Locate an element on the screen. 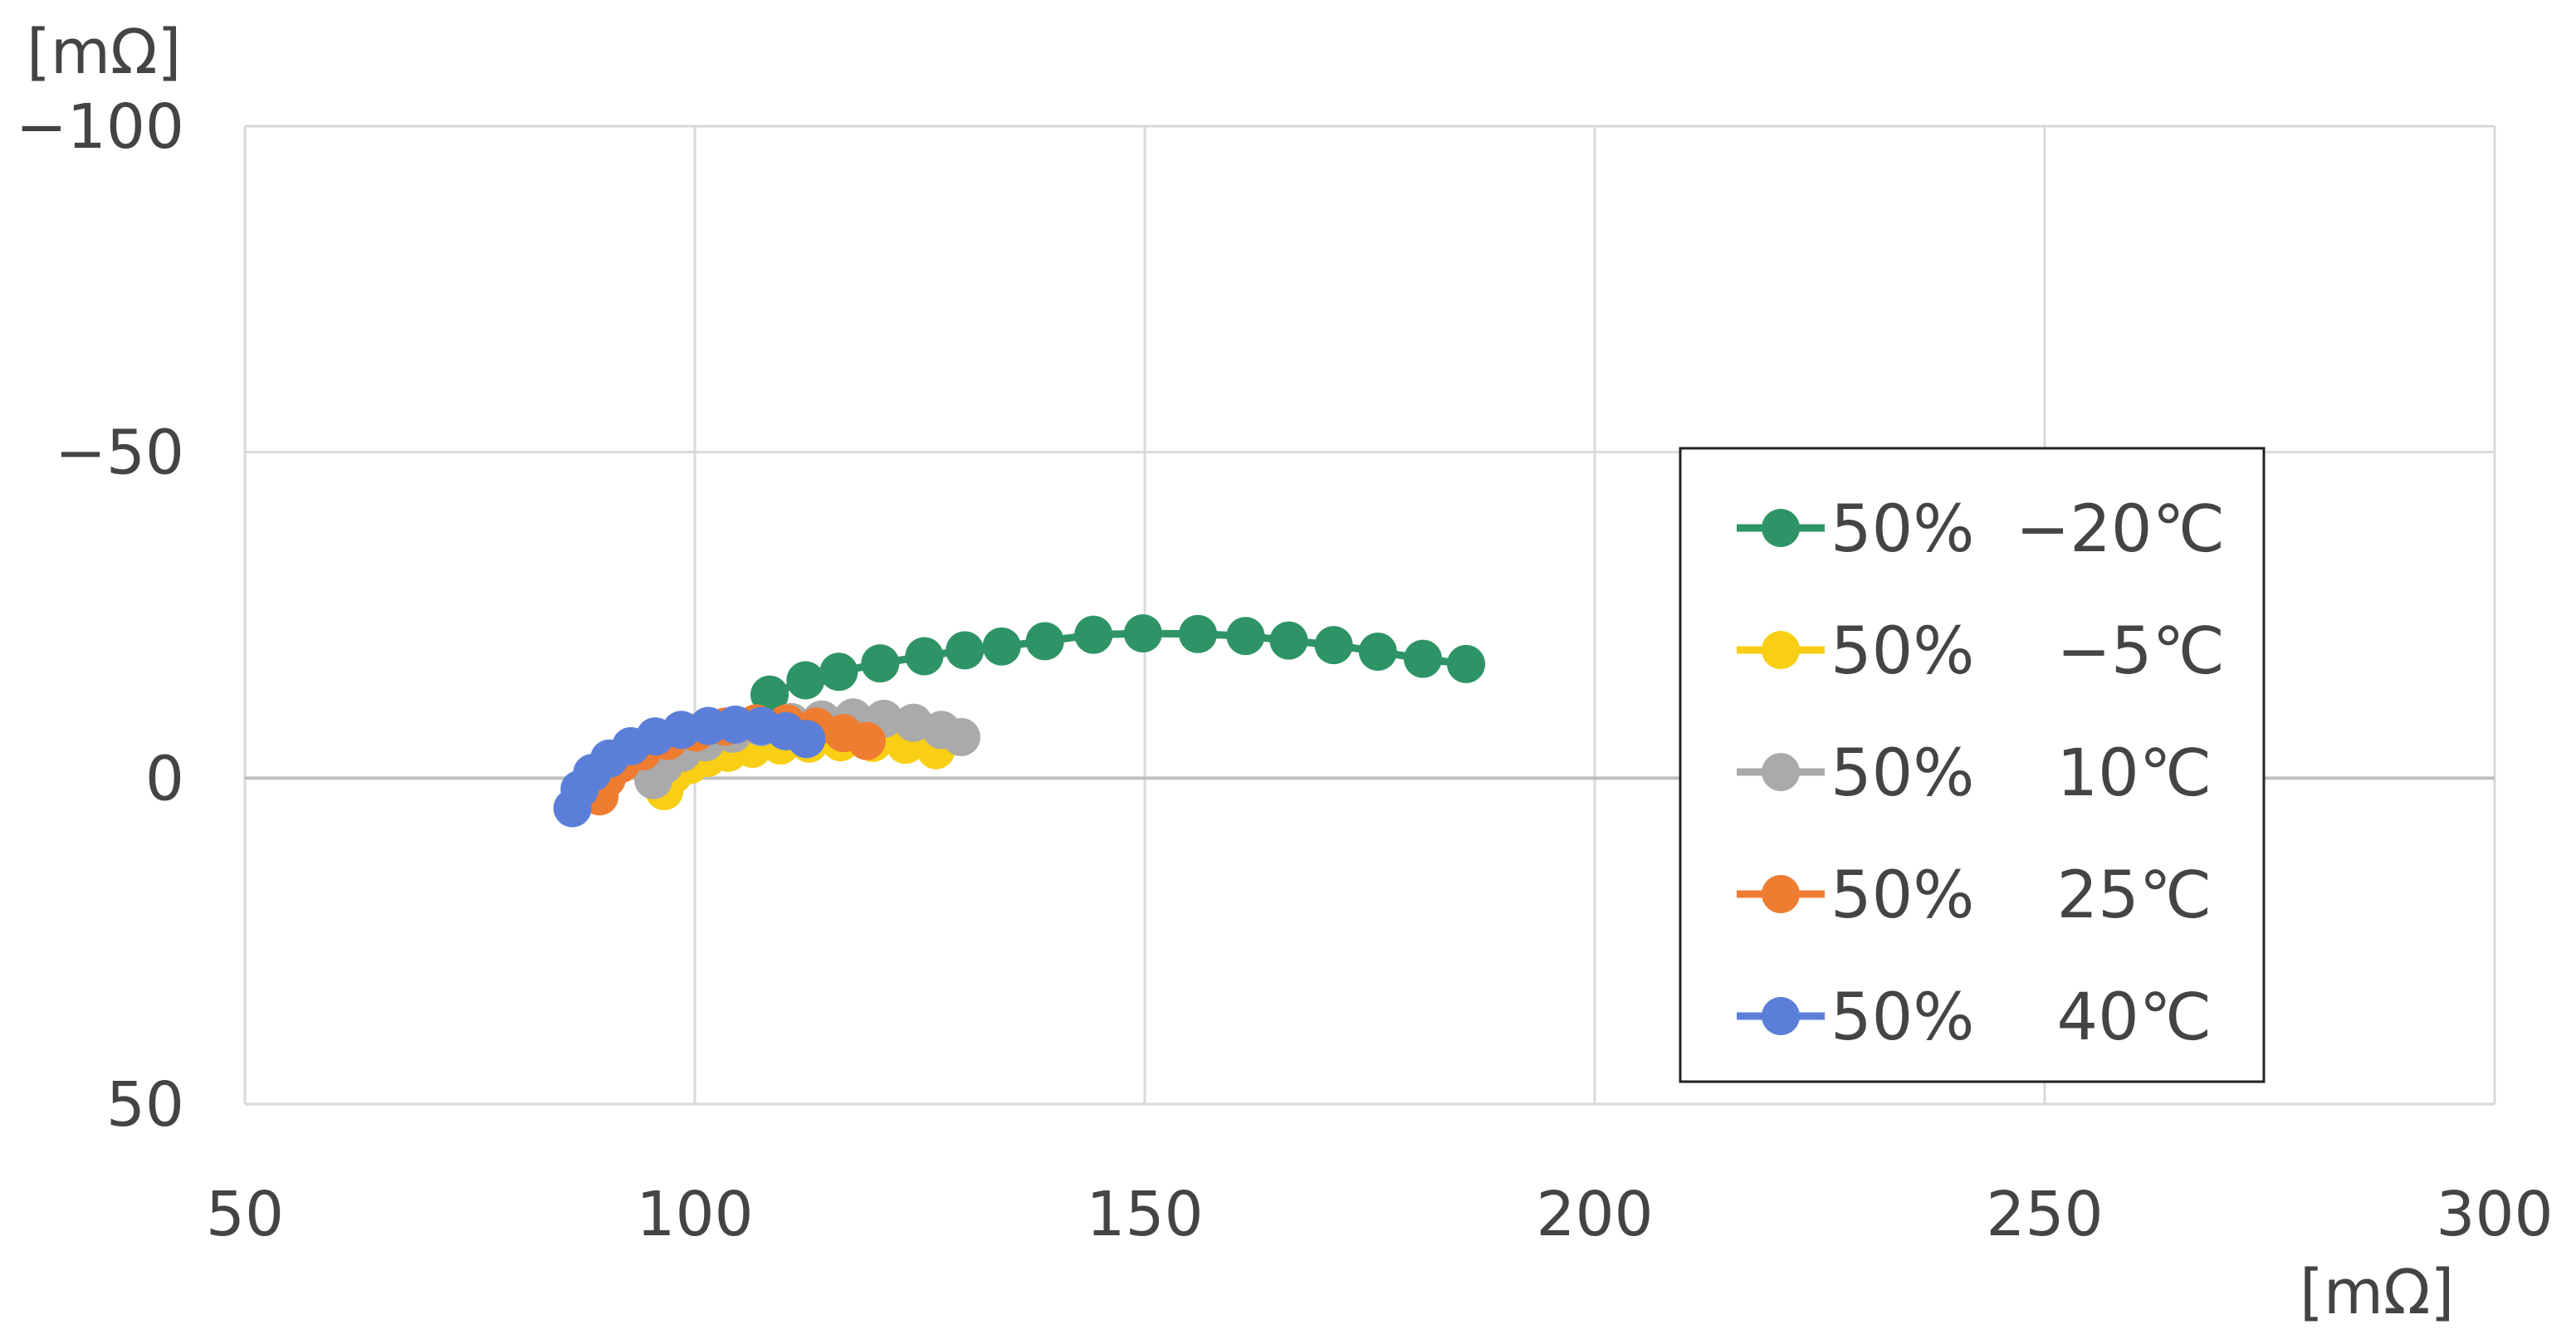  legend: 50% −20℃ 50% −5℃ 50% 10℃ 50% 25℃ 50% 40℃ is located at coordinates (1972, 765).